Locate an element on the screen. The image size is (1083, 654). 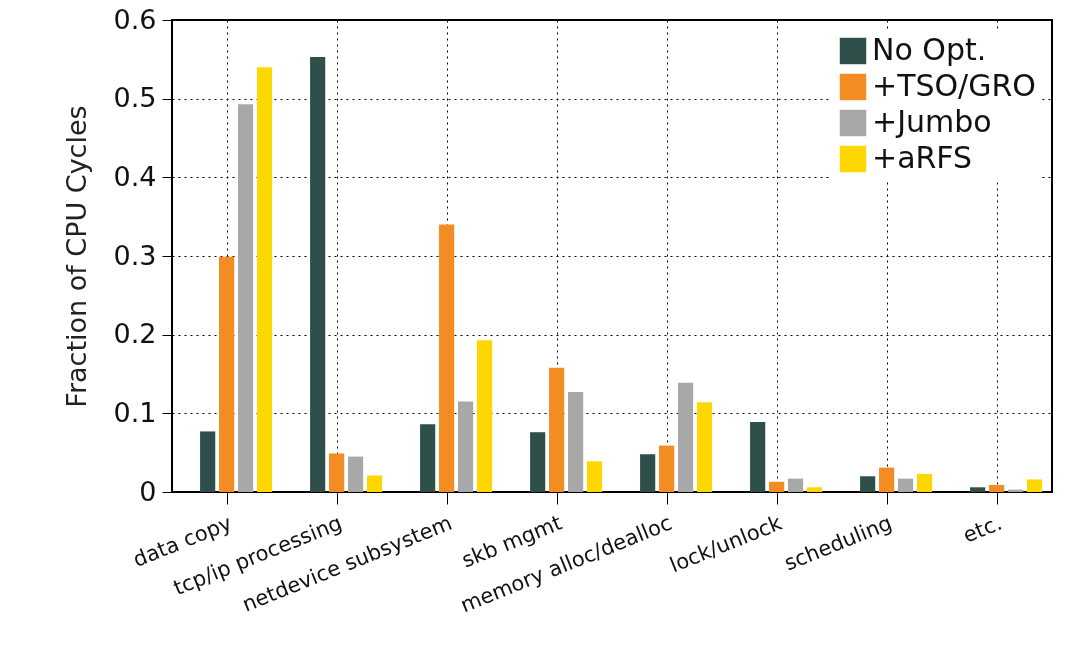
y-tick-label: 0.1 is located at coordinates (135, 412).